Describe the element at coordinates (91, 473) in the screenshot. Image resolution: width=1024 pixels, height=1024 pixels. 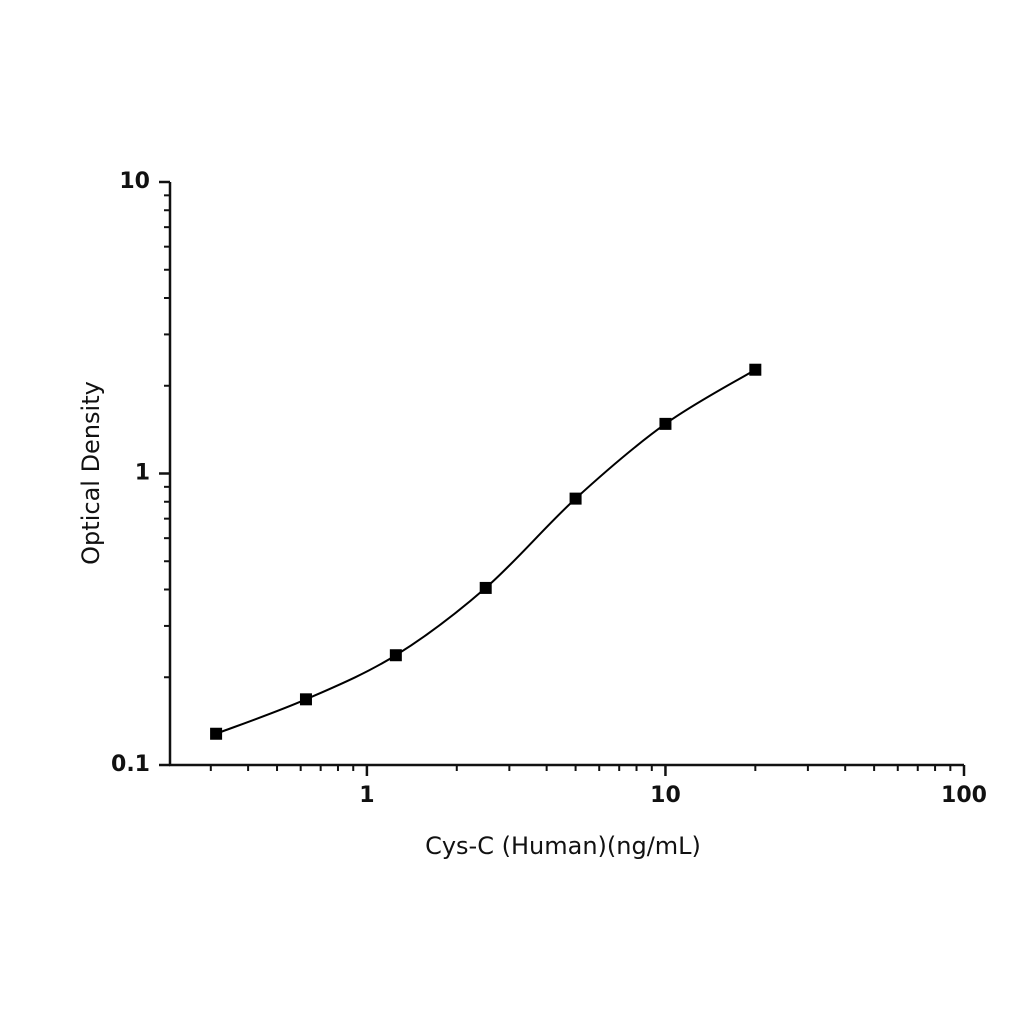
I see `y-axis-label: Optical Density` at that location.